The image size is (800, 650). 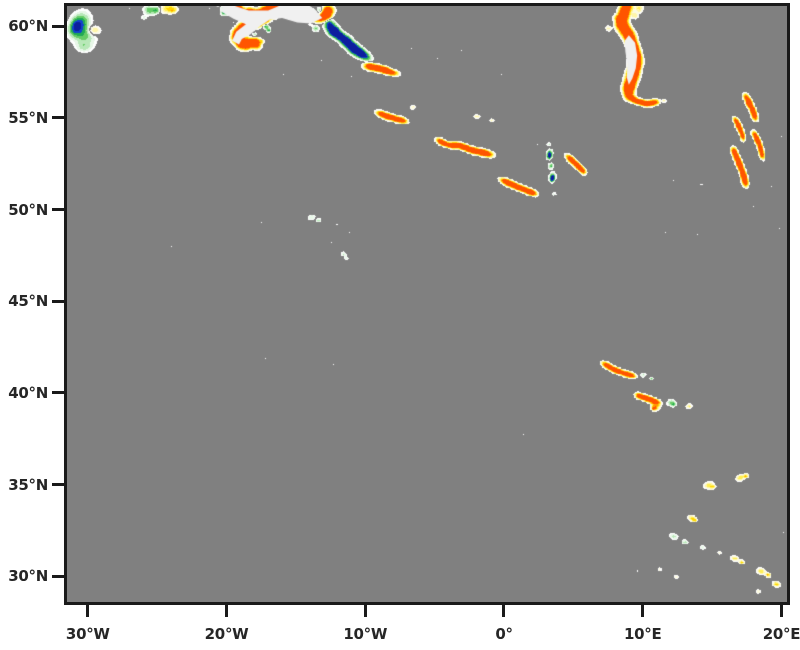 I want to click on x-axis-label: 20°W, so click(x=226, y=634).